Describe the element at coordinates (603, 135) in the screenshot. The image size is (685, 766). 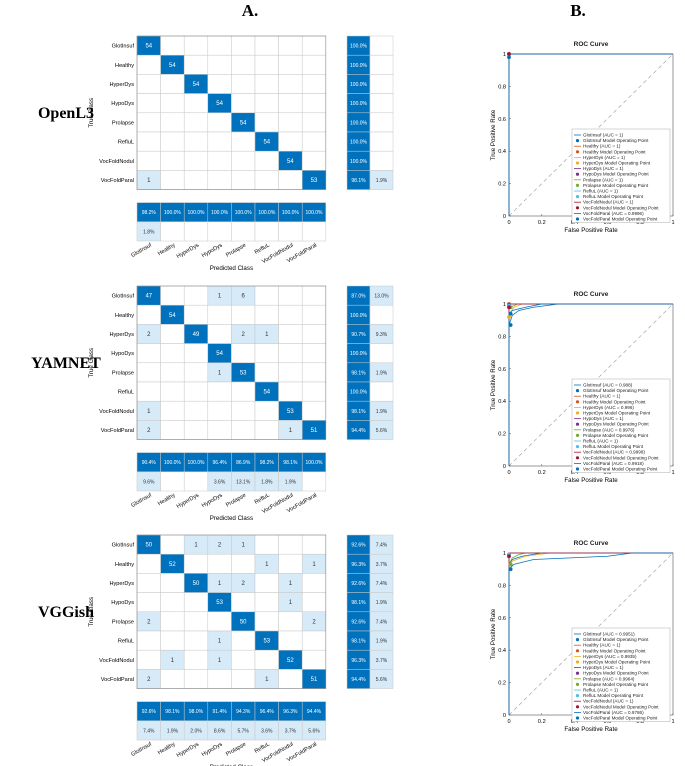
I see `legend-auc-label: GlotInsuf (AUC = 1)` at that location.